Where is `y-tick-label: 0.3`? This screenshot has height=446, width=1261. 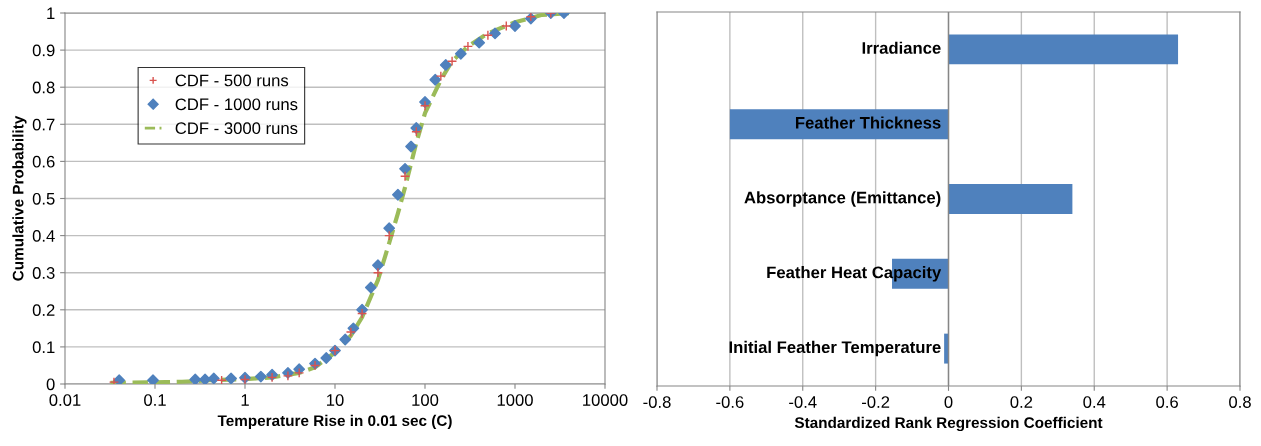
y-tick-label: 0.3 is located at coordinates (43, 273).